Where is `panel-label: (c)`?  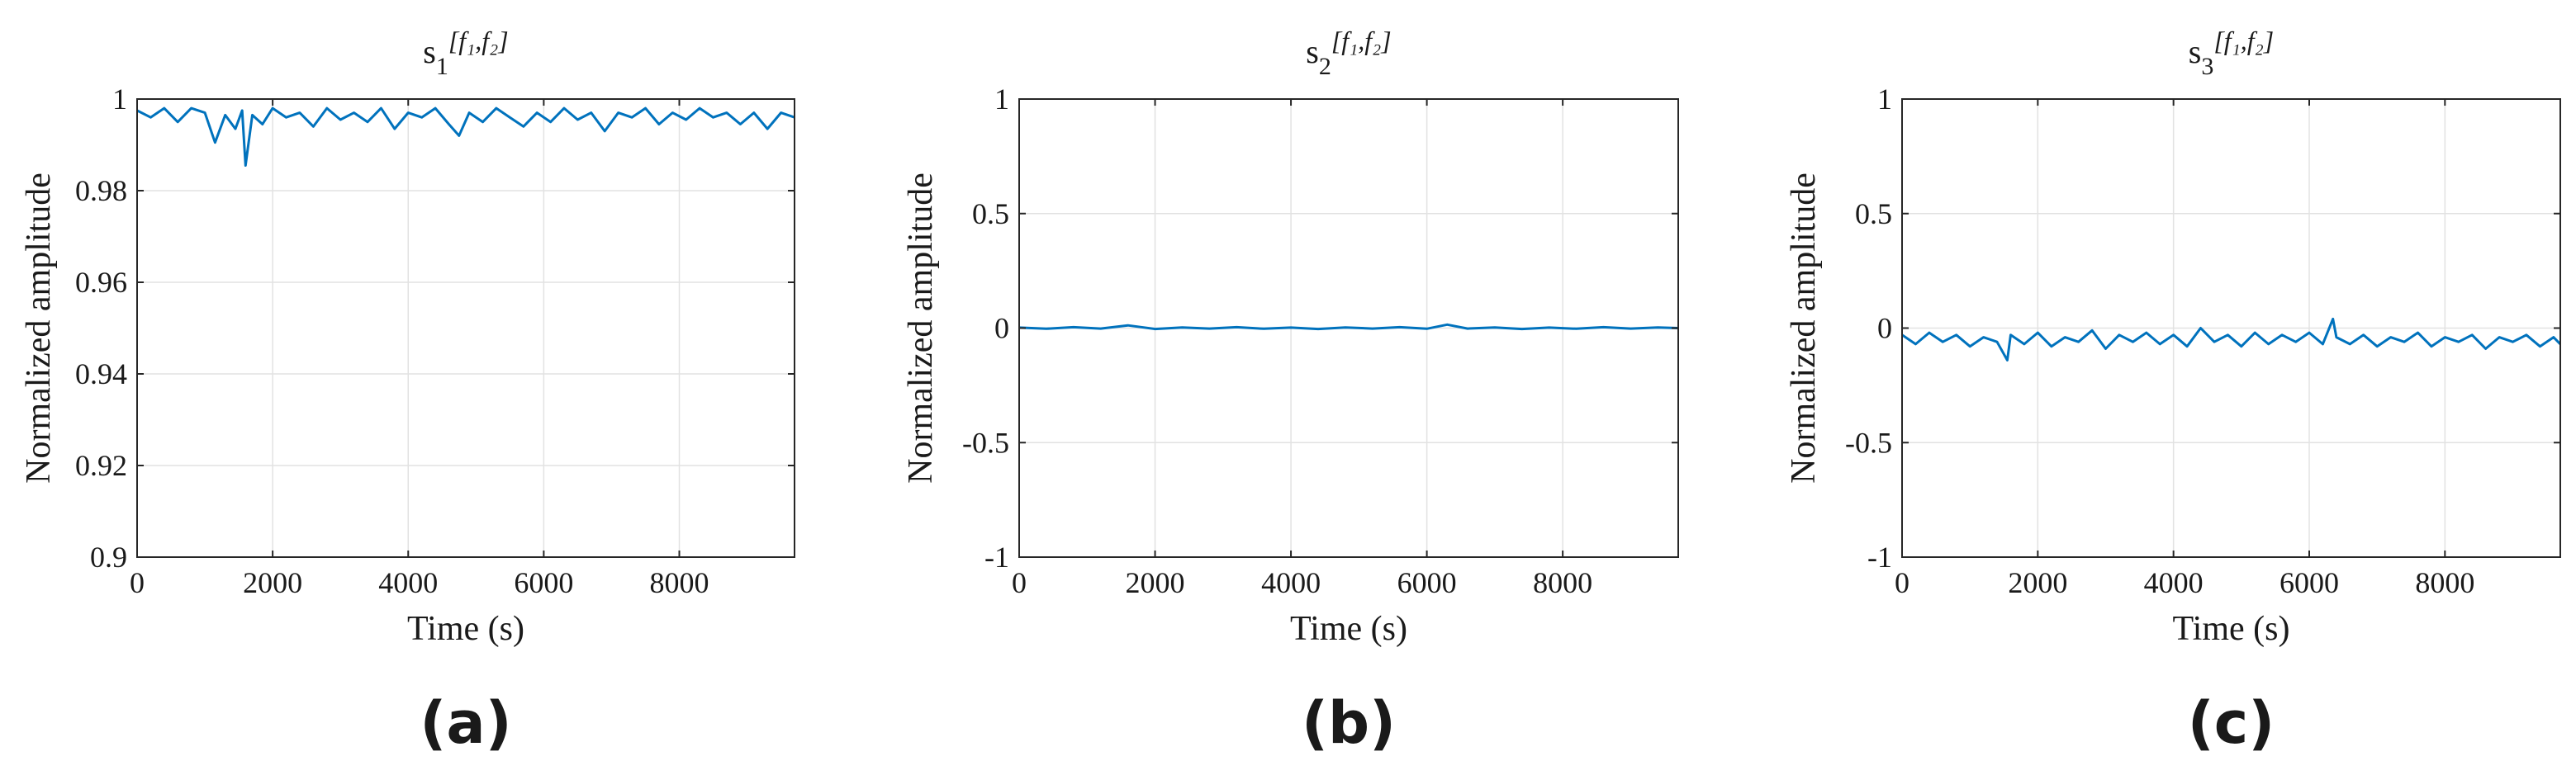 panel-label: (c) is located at coordinates (2231, 723).